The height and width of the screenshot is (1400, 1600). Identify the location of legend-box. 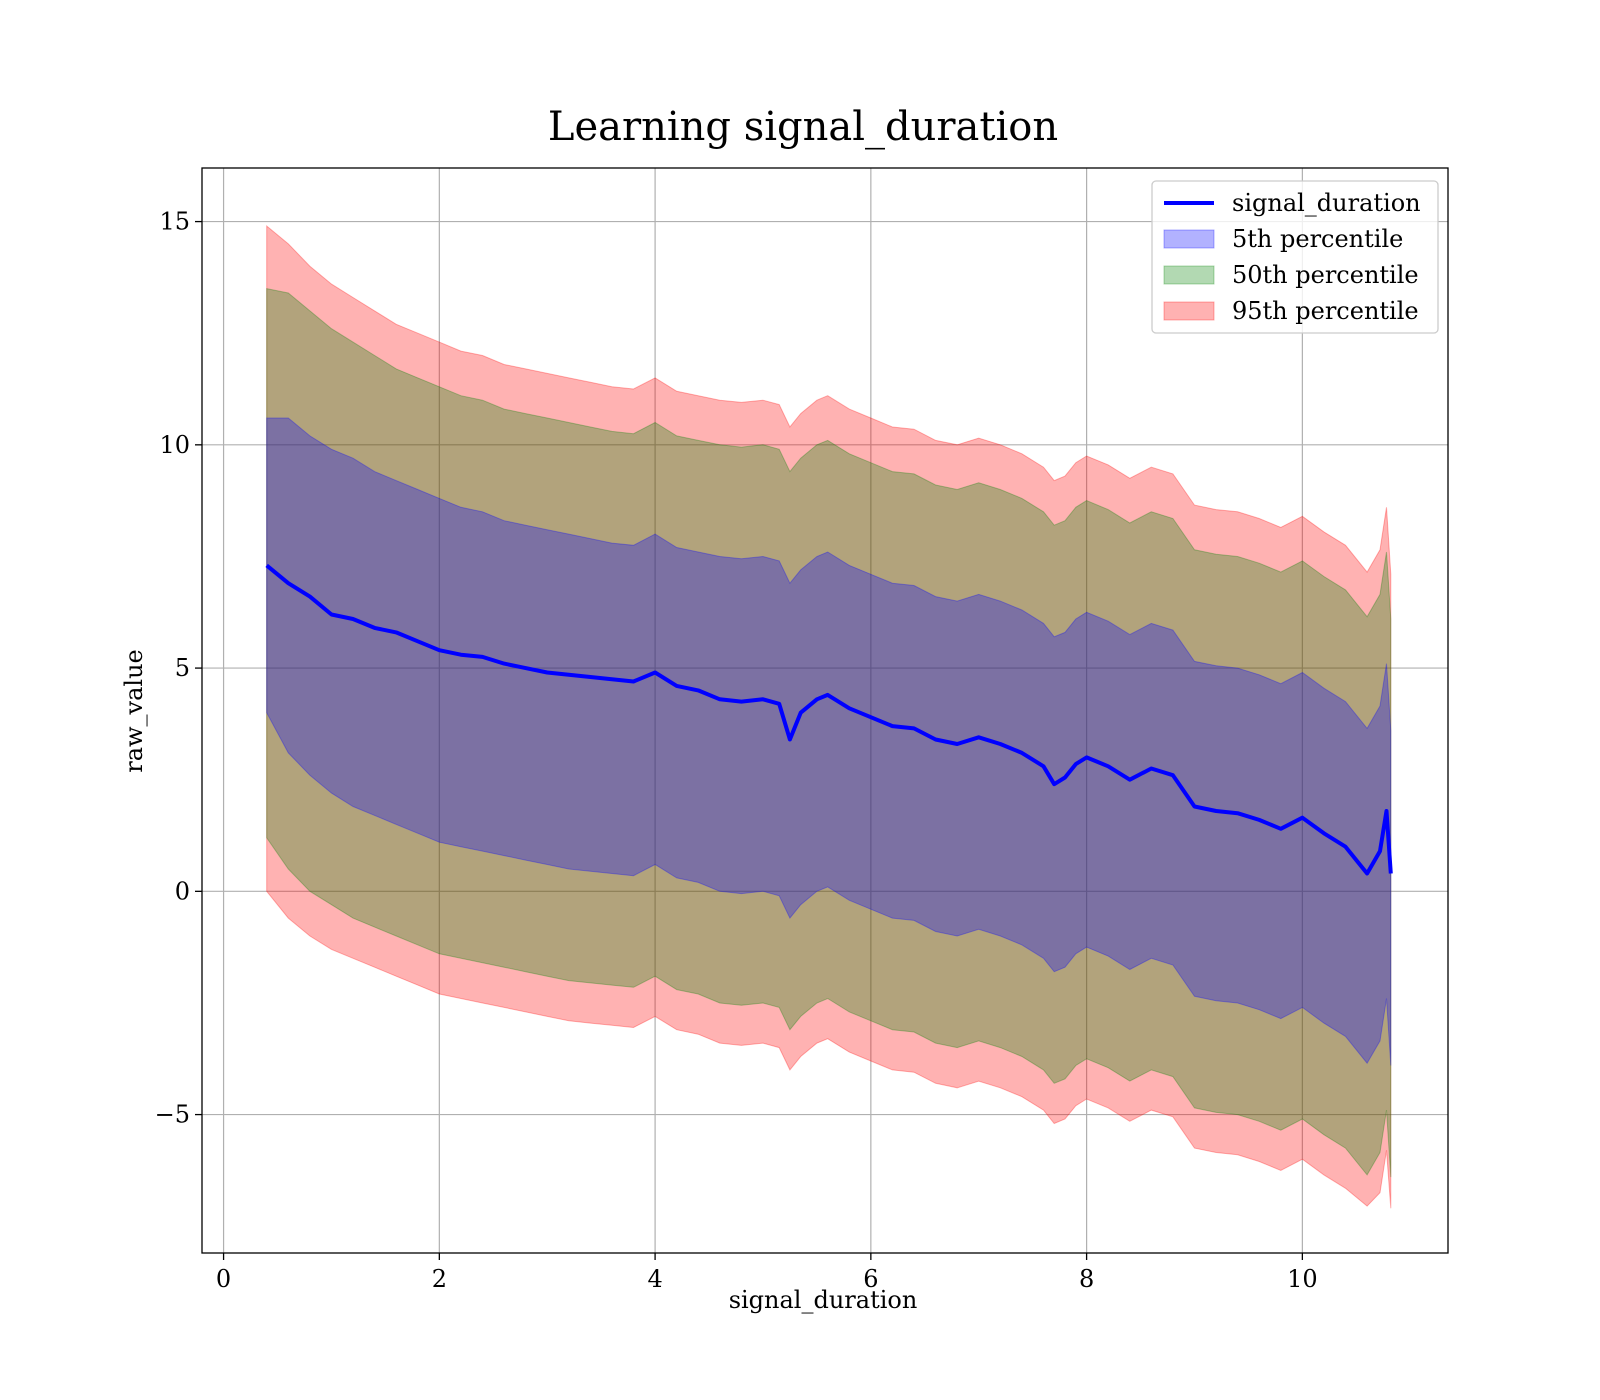
(1295, 257).